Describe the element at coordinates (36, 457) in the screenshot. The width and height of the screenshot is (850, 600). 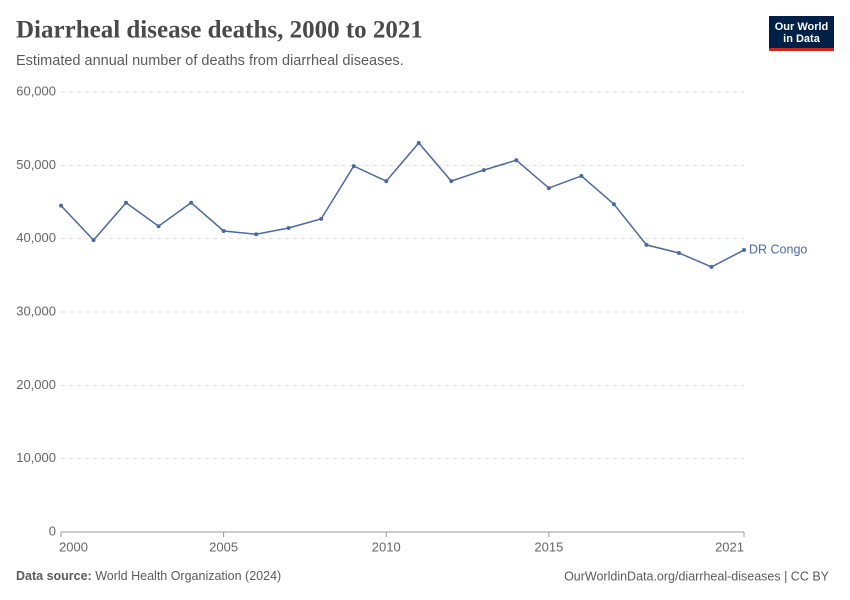
I see `y-tick-label: 10,000` at that location.